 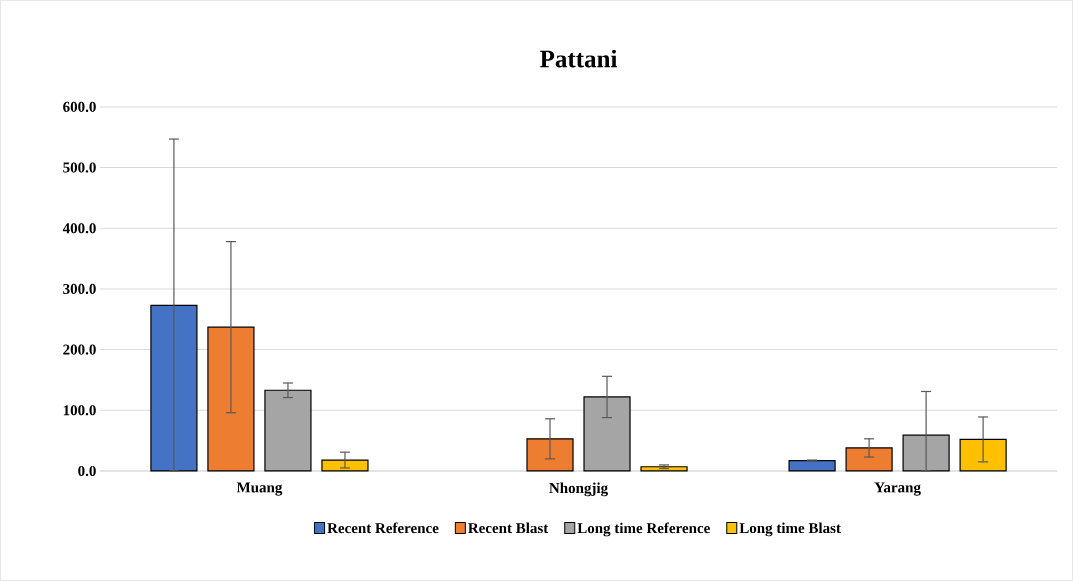 I want to click on x-tick-label: Nhongjig, so click(x=578, y=489).